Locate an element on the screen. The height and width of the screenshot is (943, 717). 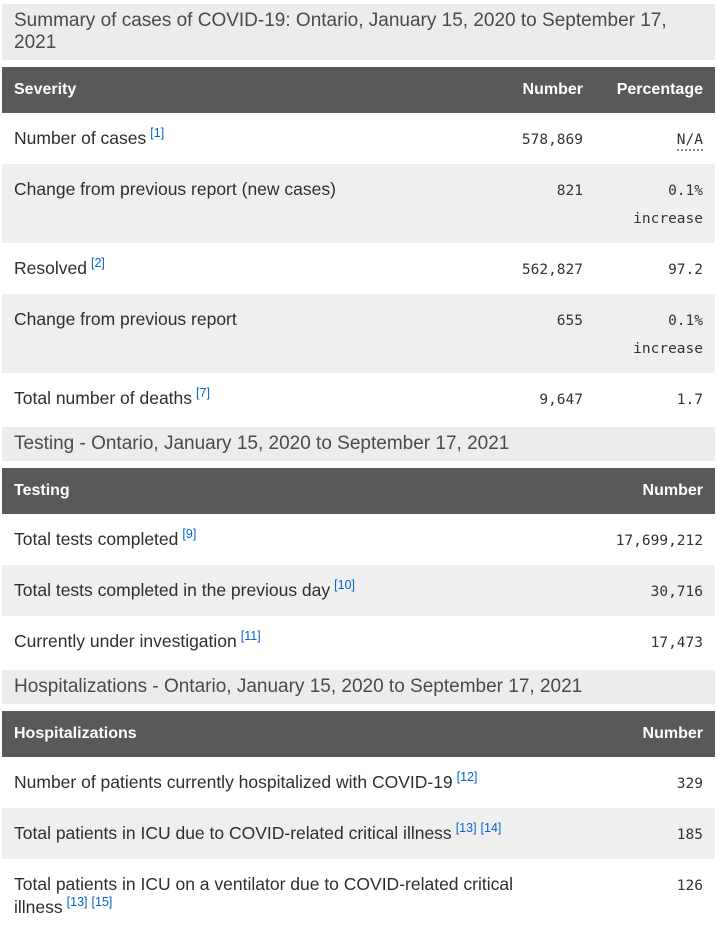
row-label-cell: Change from previous report (new cases) is located at coordinates (235, 203).